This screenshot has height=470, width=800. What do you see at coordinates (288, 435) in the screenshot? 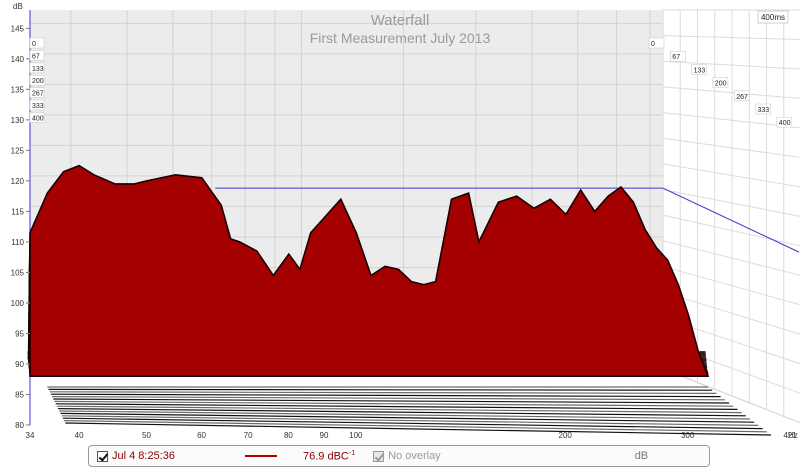
I see `x-tick-label: 80` at bounding box center [288, 435].